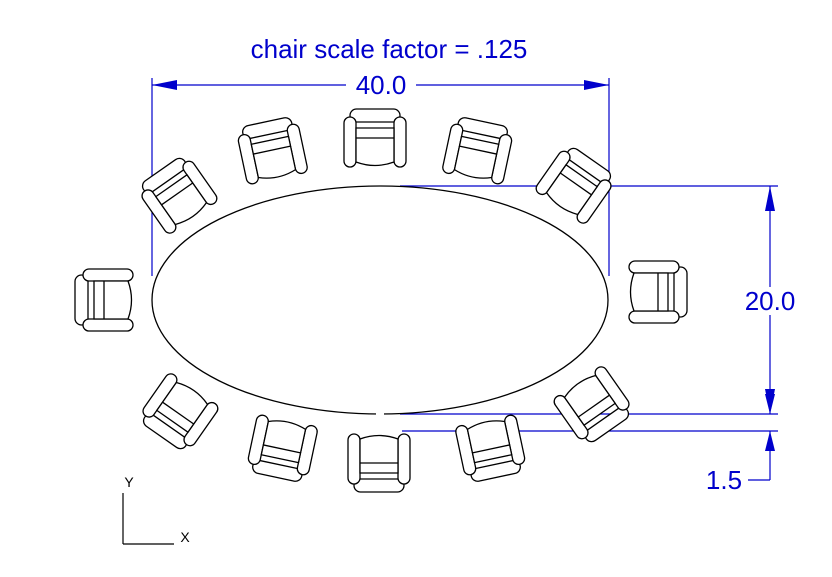 This screenshot has width=832, height=577. I want to click on ucs-x-label: X, so click(185, 537).